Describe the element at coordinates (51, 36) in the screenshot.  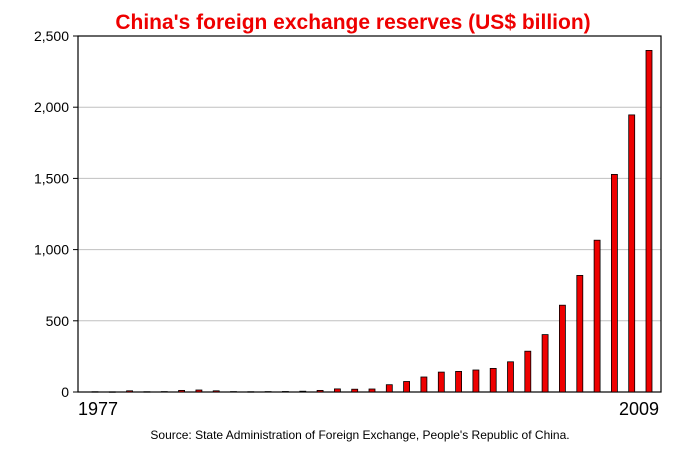
I see `y-tick-label: 2,500` at that location.